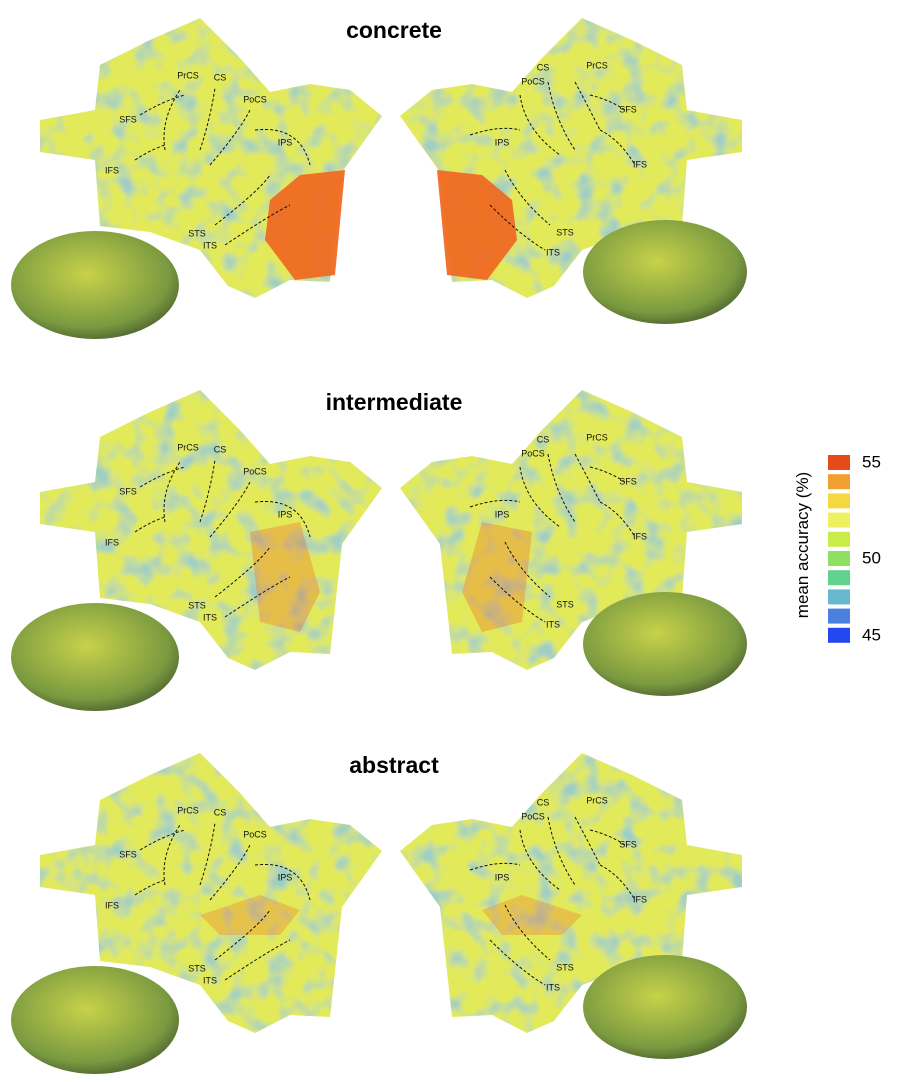  I want to click on panel-title: concrete, so click(394, 30).